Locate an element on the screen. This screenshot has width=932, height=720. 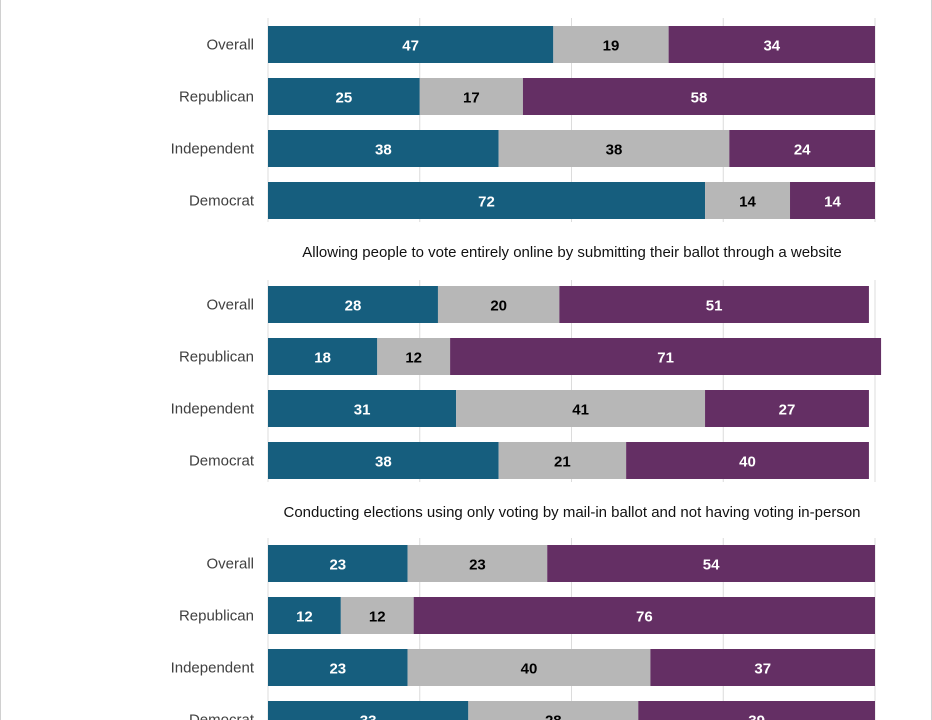
category-label-2-1: Overall is located at coordinates (230, 305).